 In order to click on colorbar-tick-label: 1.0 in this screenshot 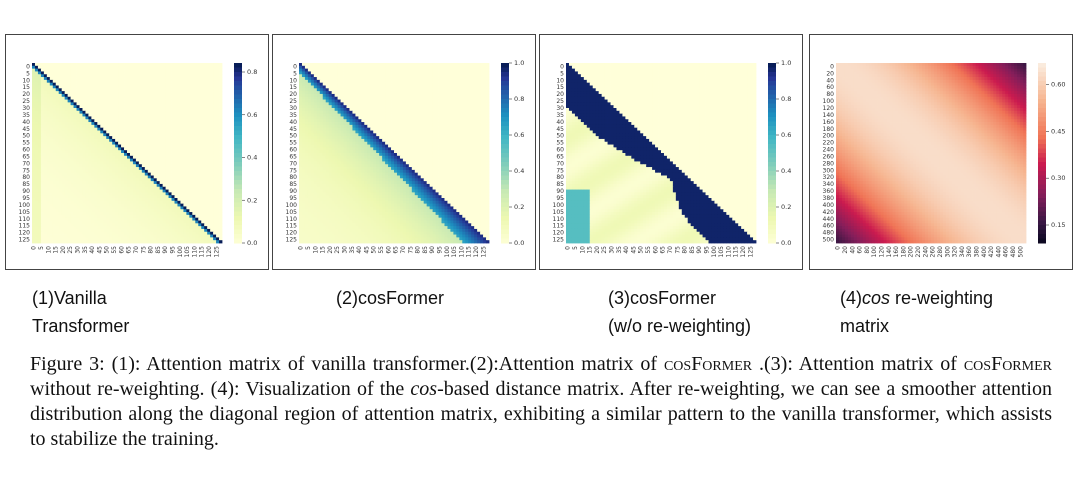, I will do `click(786, 63)`.